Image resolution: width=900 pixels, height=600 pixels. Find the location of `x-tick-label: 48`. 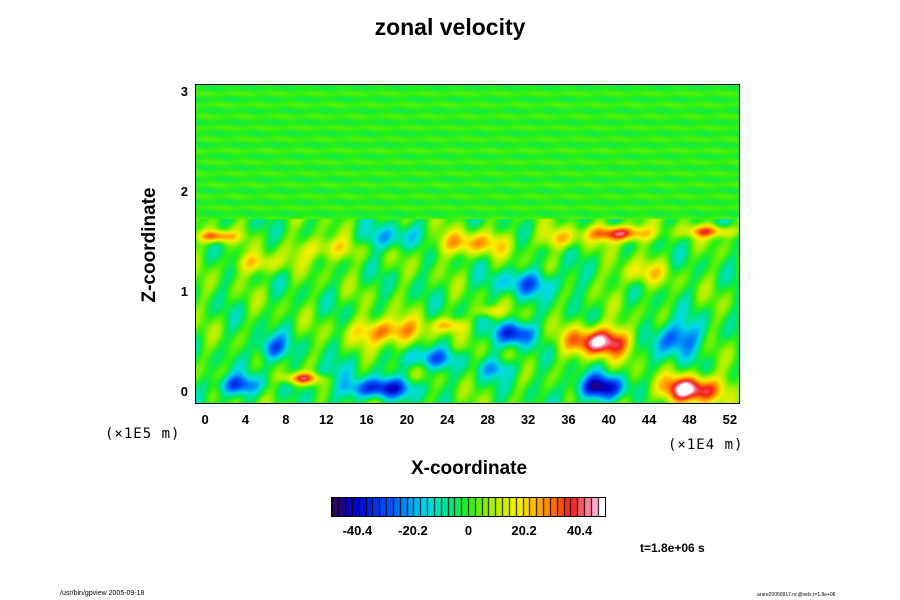

x-tick-label: 48 is located at coordinates (689, 419).